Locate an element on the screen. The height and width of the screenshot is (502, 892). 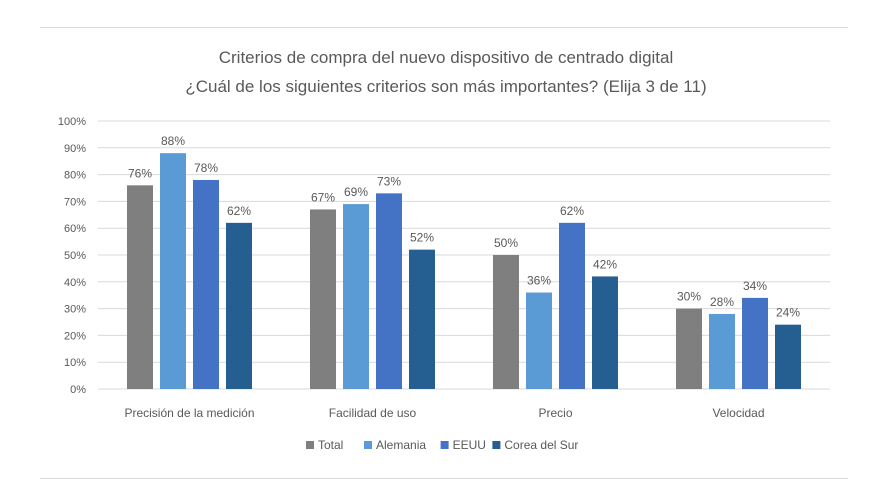
data-label: 24% is located at coordinates (788, 313).